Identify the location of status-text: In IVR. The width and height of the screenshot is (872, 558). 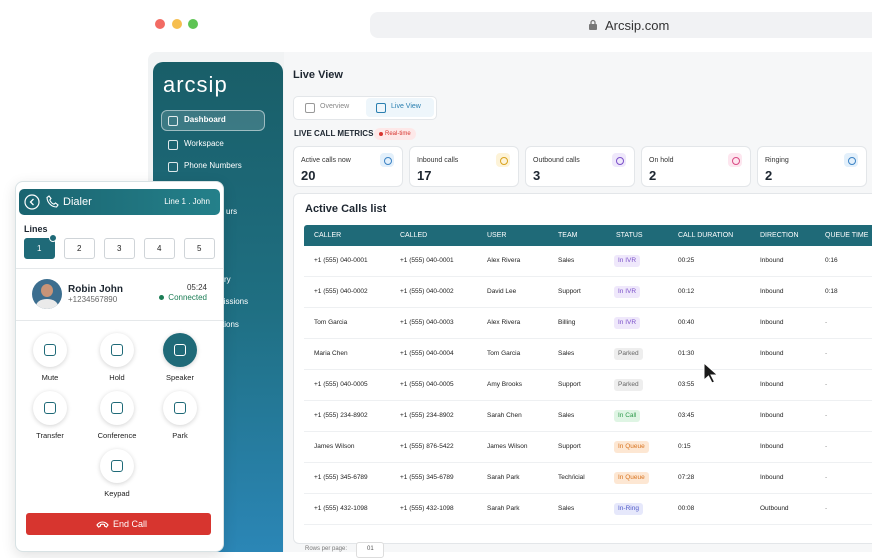
(627, 322).